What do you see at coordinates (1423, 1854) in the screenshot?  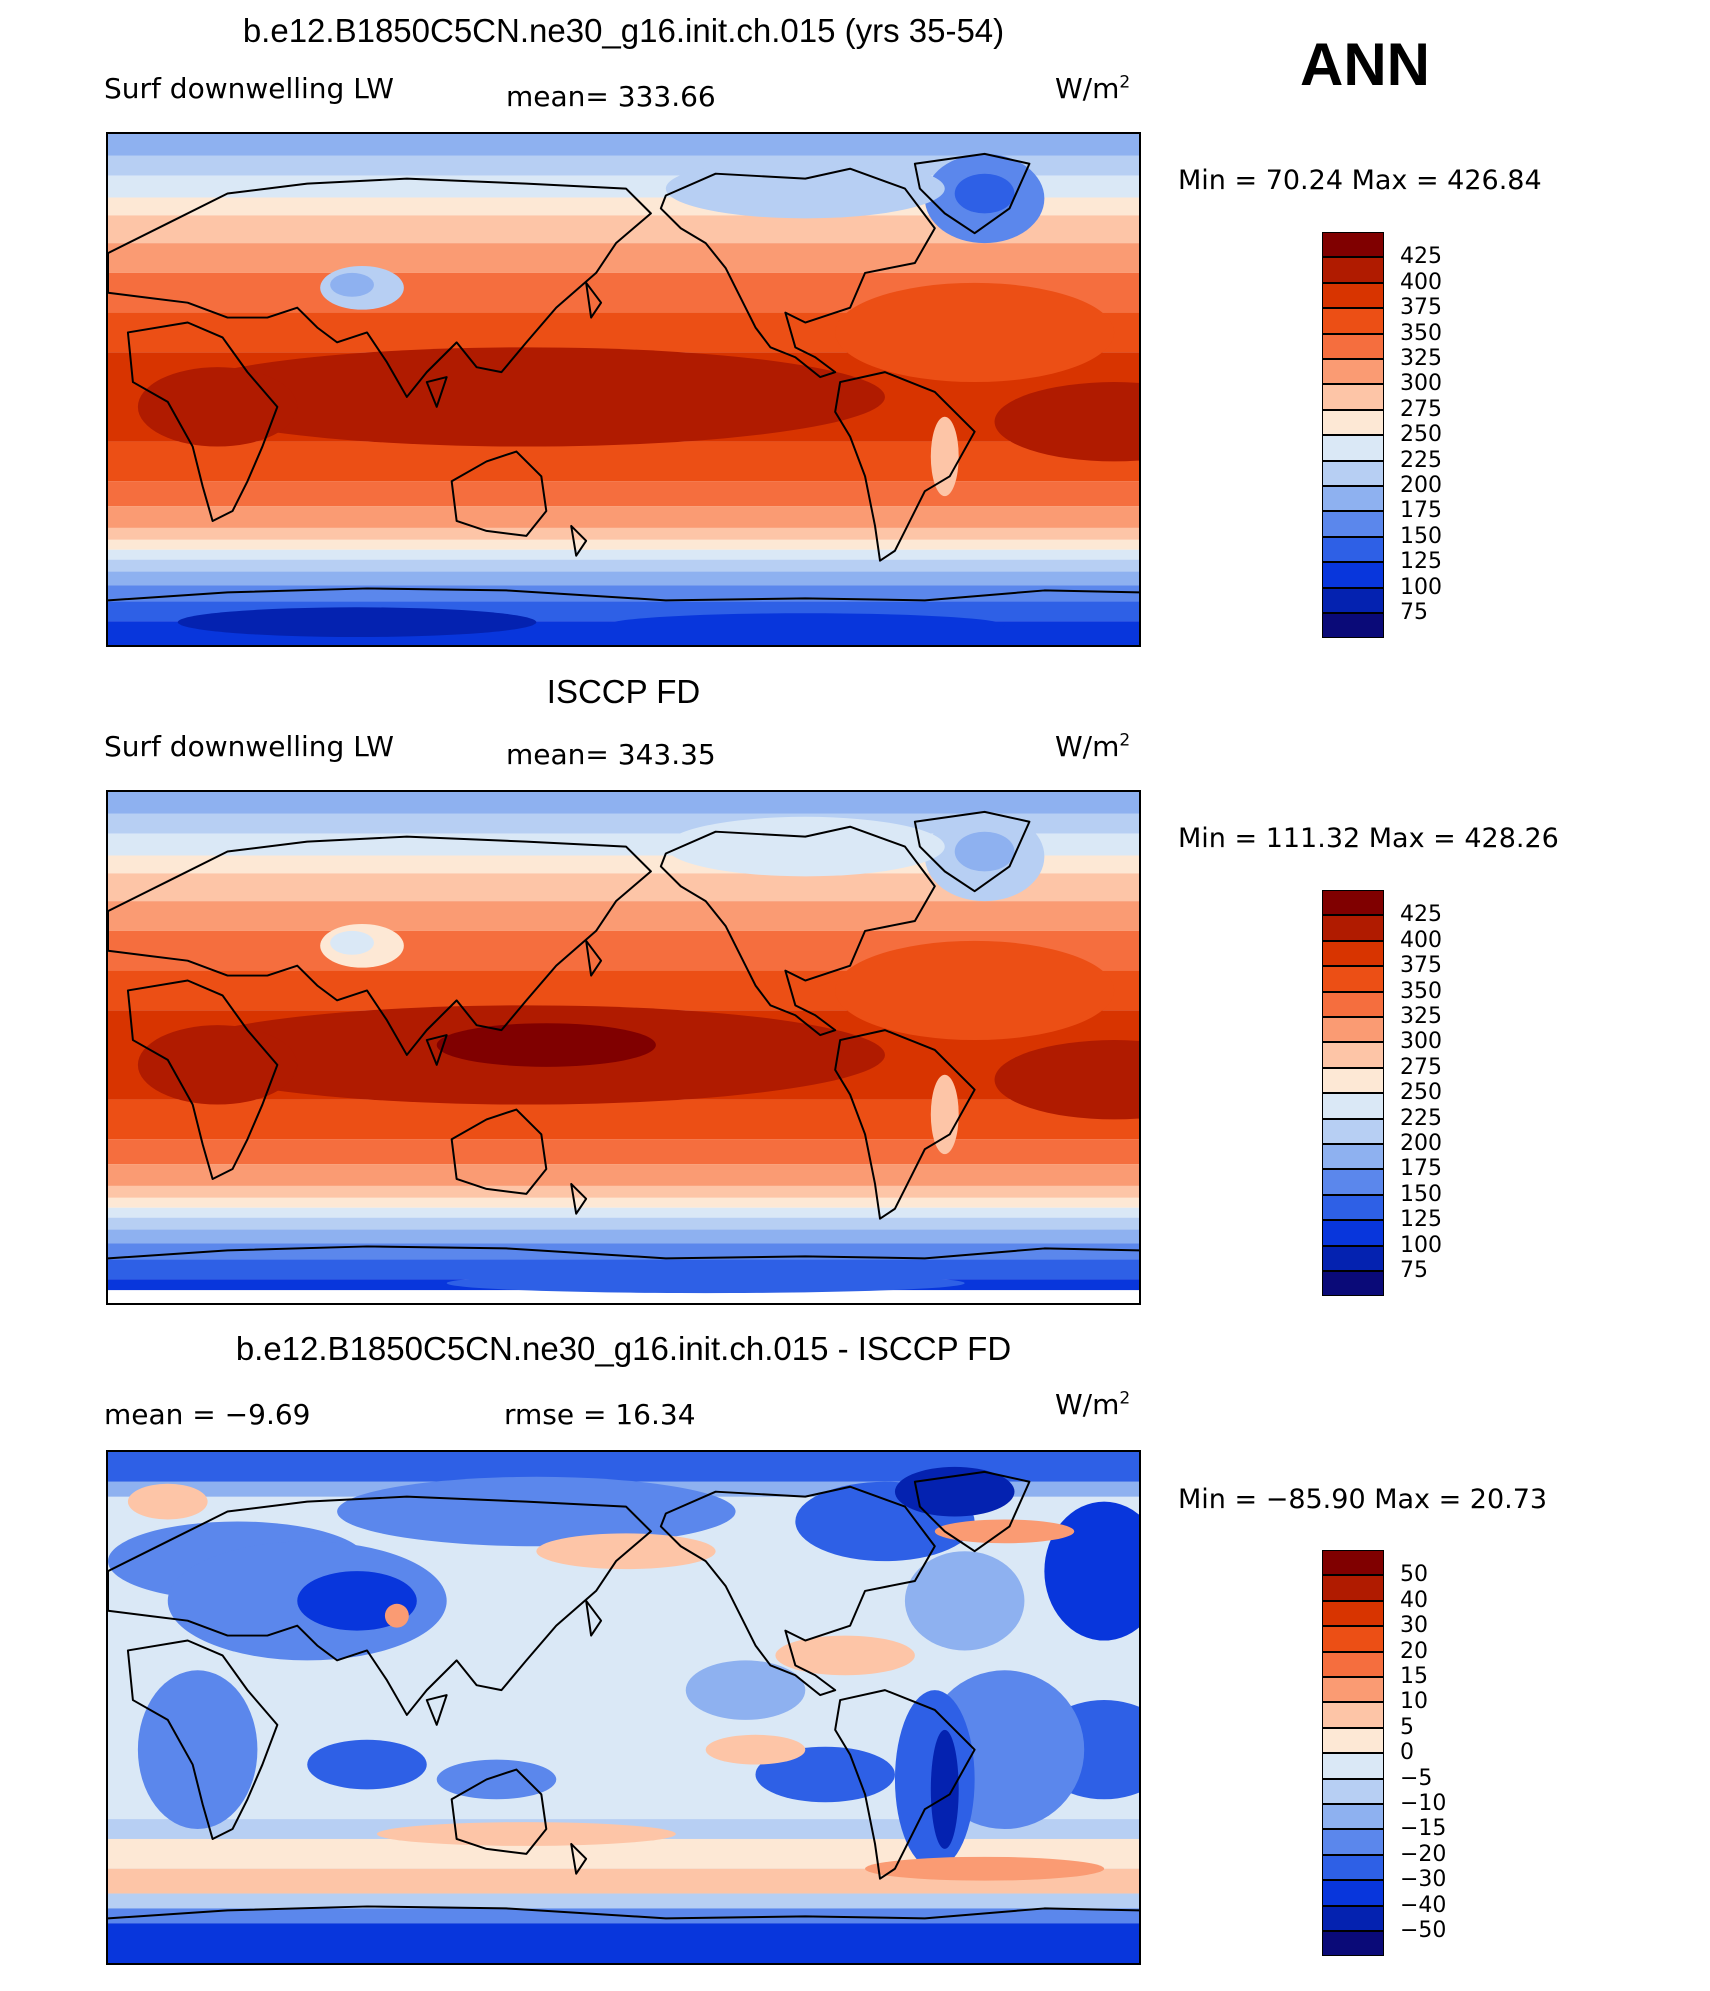 I see `colorbar-tick-label: −20` at bounding box center [1423, 1854].